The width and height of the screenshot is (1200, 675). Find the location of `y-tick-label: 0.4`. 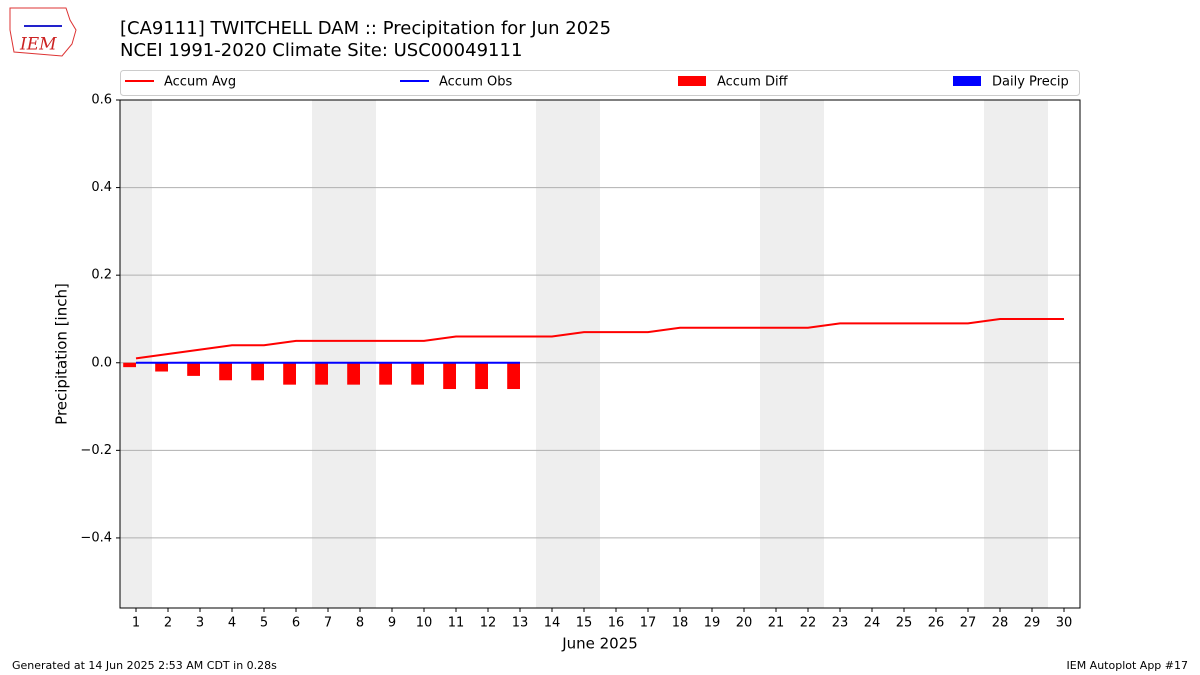

y-tick-label: 0.4 is located at coordinates (101, 187).